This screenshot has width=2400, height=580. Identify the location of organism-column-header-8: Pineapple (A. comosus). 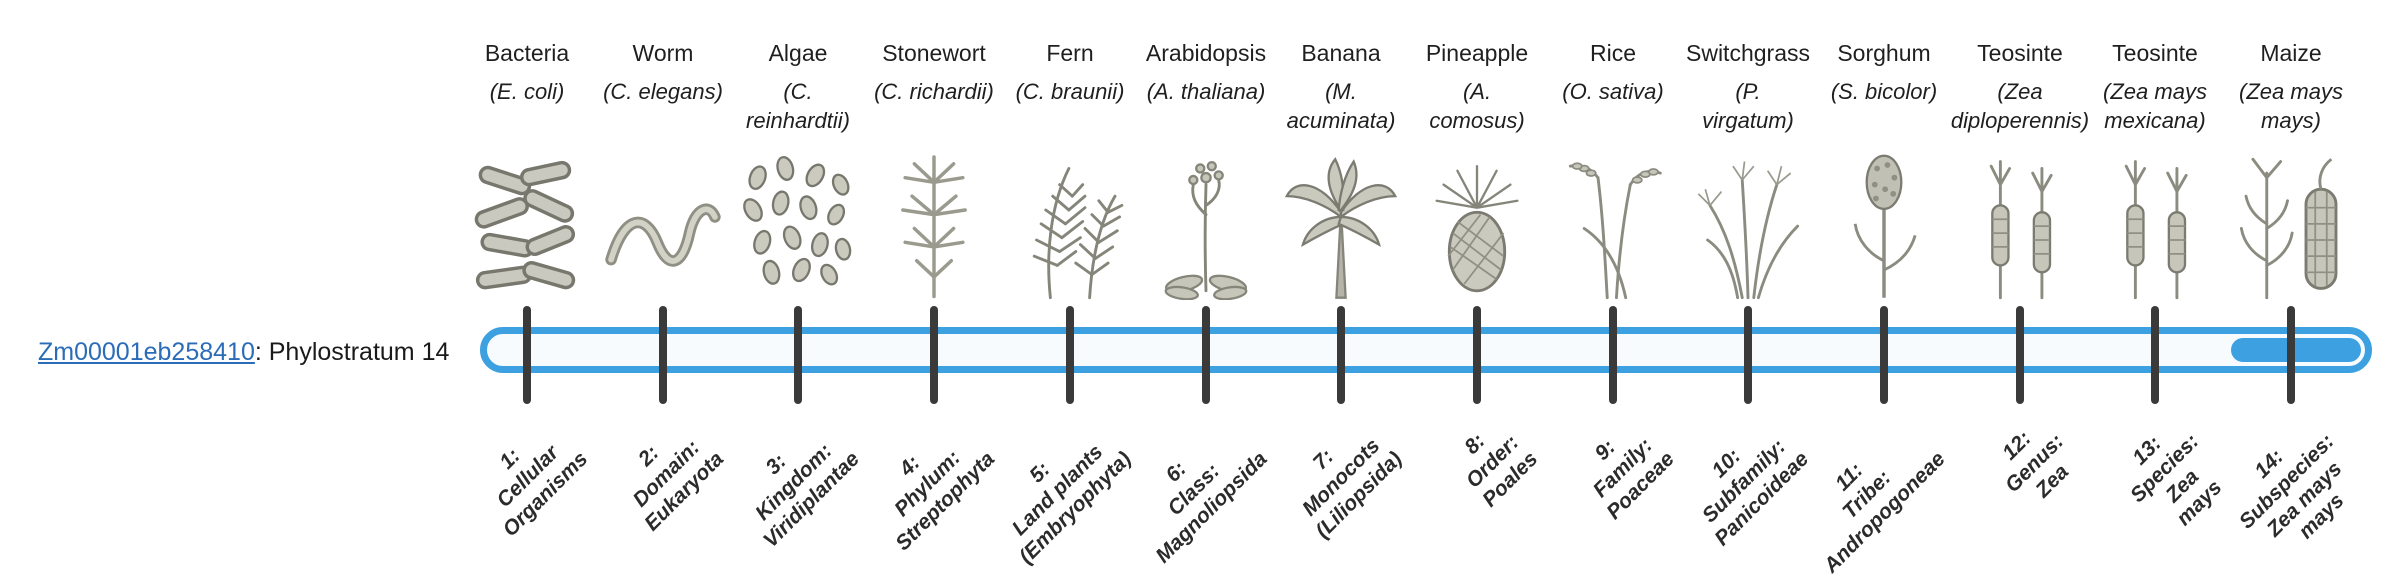
(1477, 88).